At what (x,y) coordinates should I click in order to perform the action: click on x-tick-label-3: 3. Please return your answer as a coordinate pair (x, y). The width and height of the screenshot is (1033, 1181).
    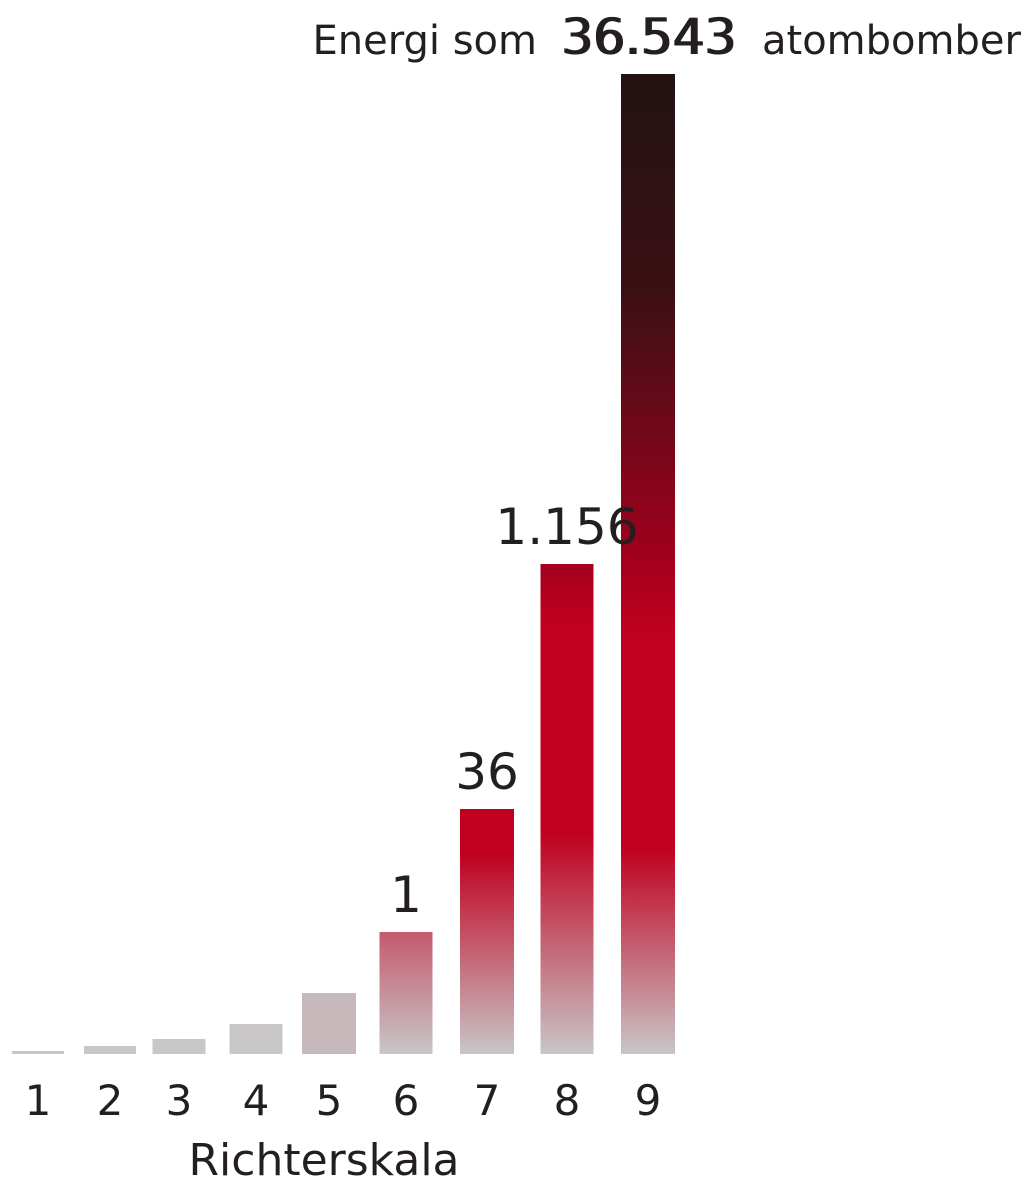
    Looking at the image, I should click on (179, 1100).